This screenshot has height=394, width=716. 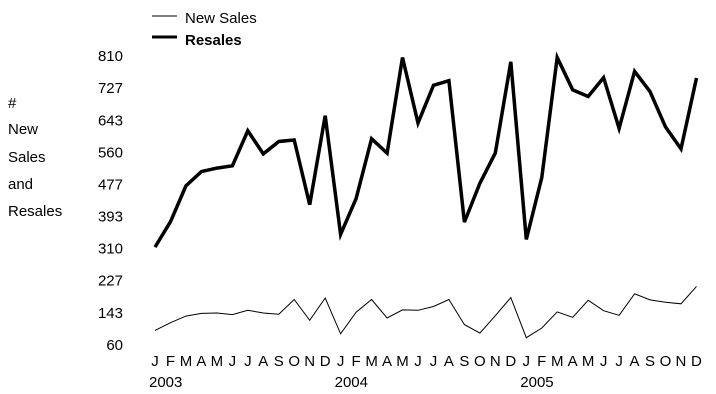 I want to click on y-axis-ticks: 60 143 227 310 393 477 560 643 727 810, so click(x=110, y=201).